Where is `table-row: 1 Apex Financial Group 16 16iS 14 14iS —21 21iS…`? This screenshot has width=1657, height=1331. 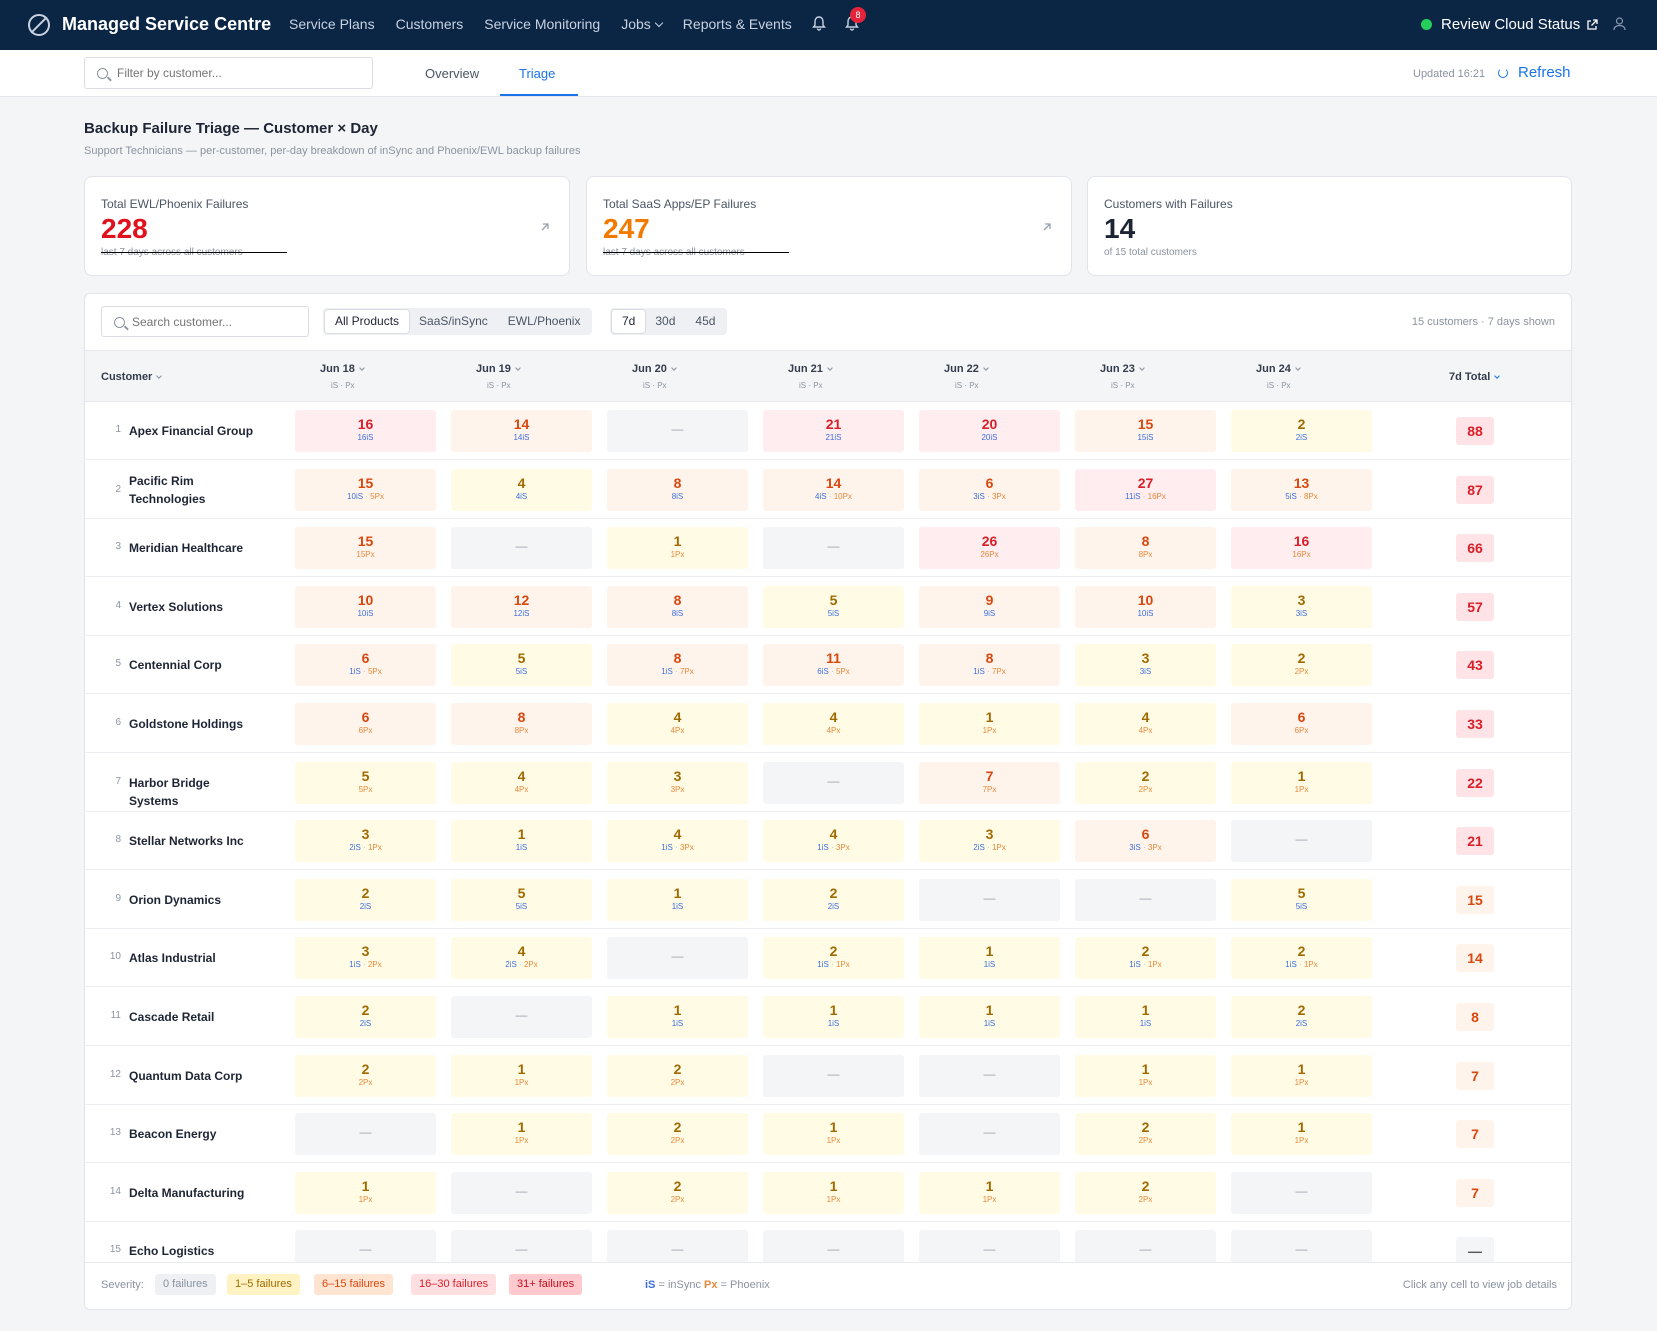 table-row: 1 Apex Financial Group 16 16iS 14 14iS —21 21iS… is located at coordinates (828, 431).